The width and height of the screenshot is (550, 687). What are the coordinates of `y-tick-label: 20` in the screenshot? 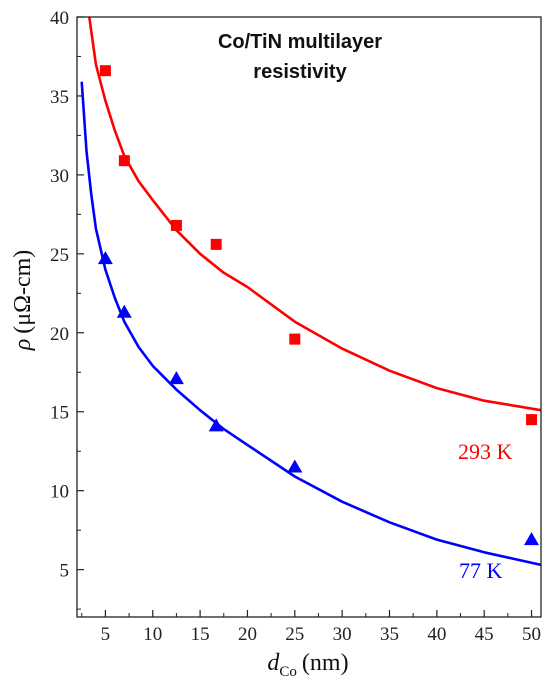 It's located at (59, 334).